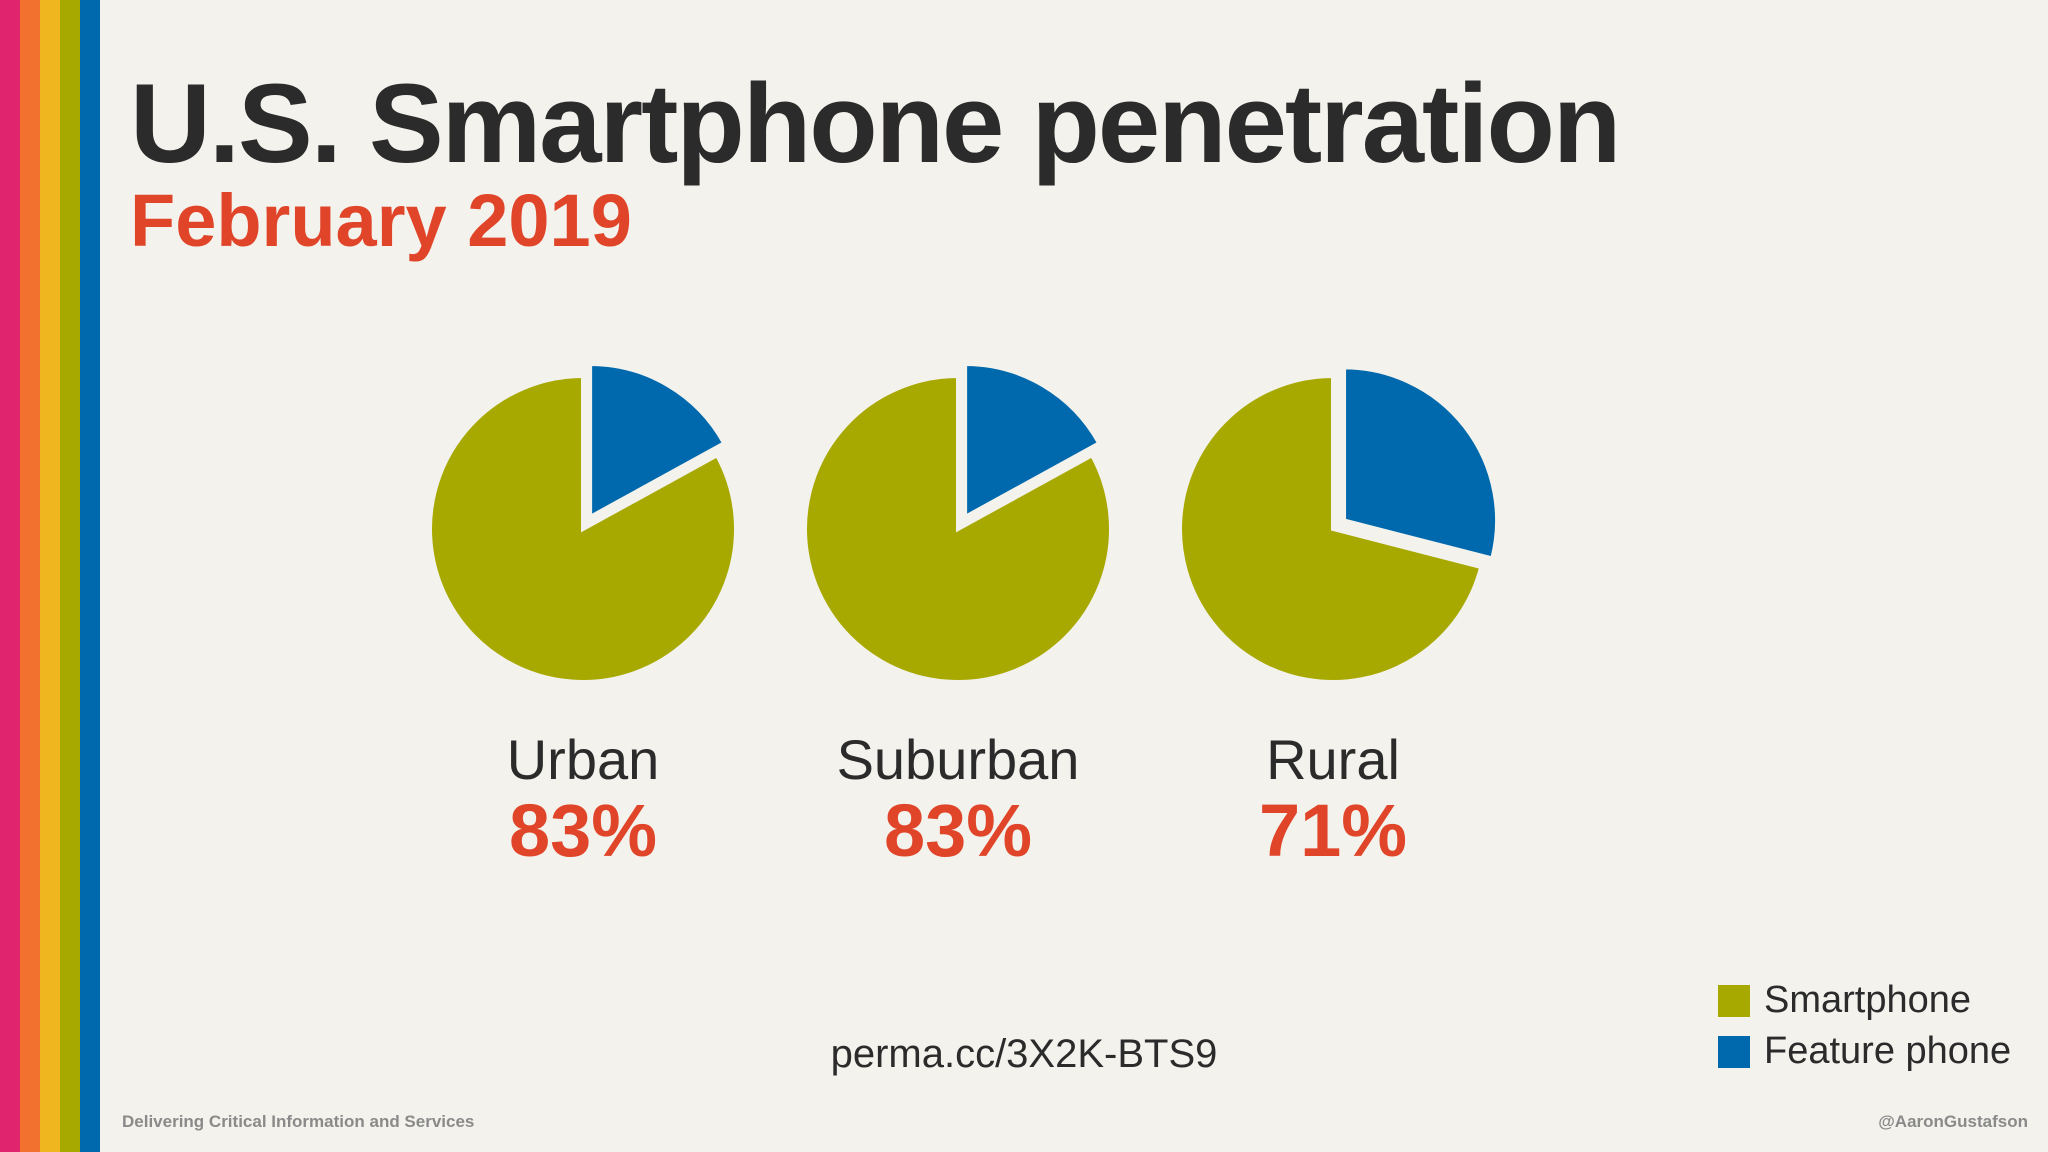 Image resolution: width=2048 pixels, height=1152 pixels. I want to click on footer-author-handle: @AaronGustafson, so click(1953, 1121).